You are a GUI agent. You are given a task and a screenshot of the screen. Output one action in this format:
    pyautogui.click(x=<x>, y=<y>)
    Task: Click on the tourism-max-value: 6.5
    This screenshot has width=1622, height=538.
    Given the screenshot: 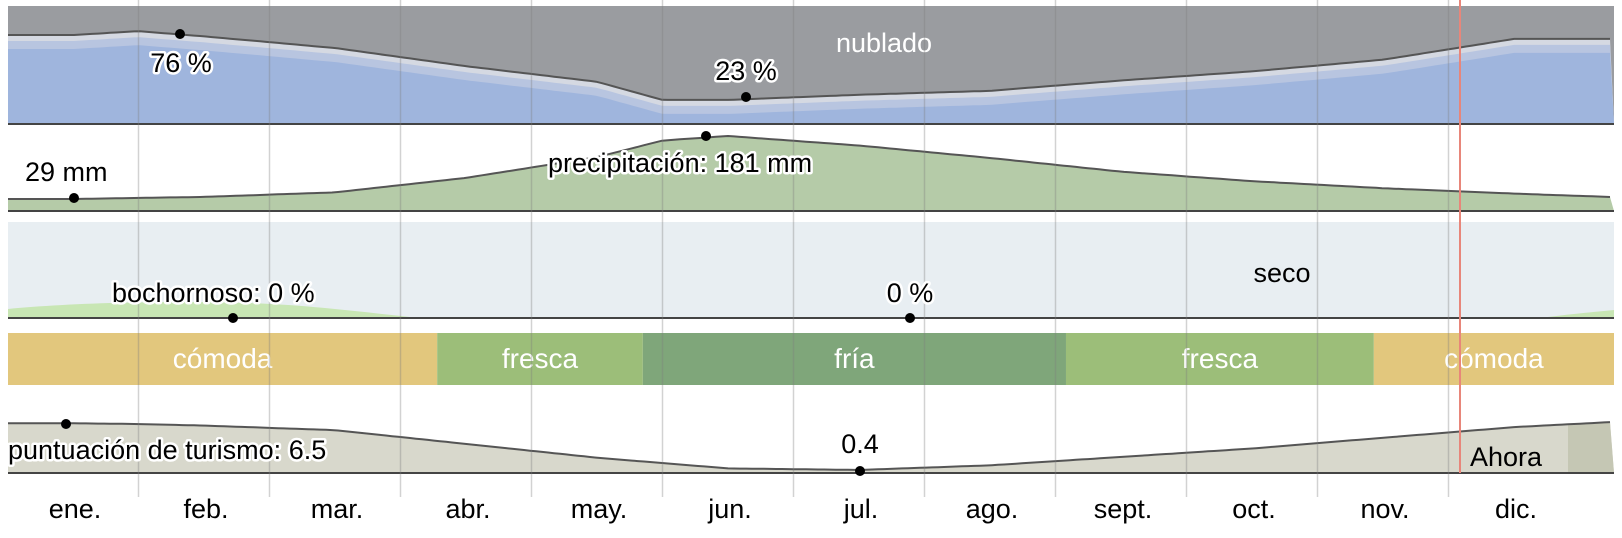 What is the action you would take?
    pyautogui.click(x=308, y=450)
    